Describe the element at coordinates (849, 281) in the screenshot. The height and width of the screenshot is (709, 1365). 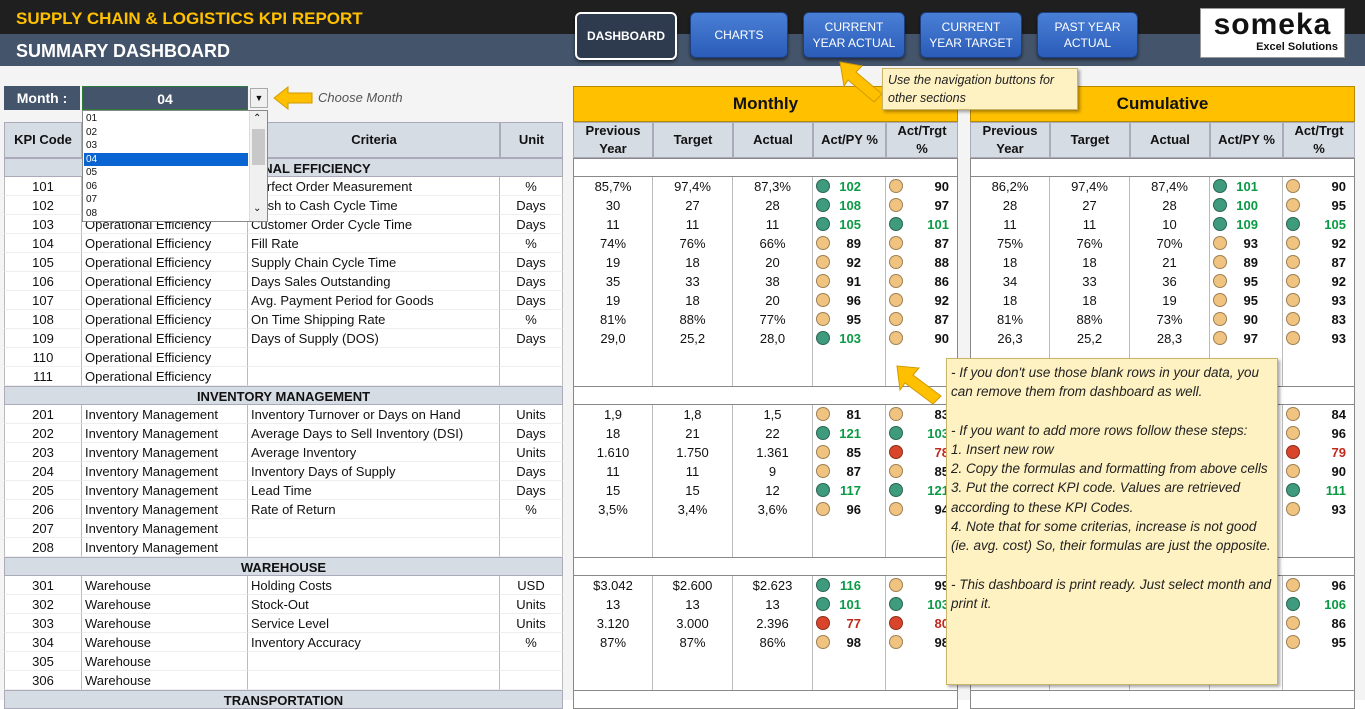
I see `value-cell: 91` at that location.